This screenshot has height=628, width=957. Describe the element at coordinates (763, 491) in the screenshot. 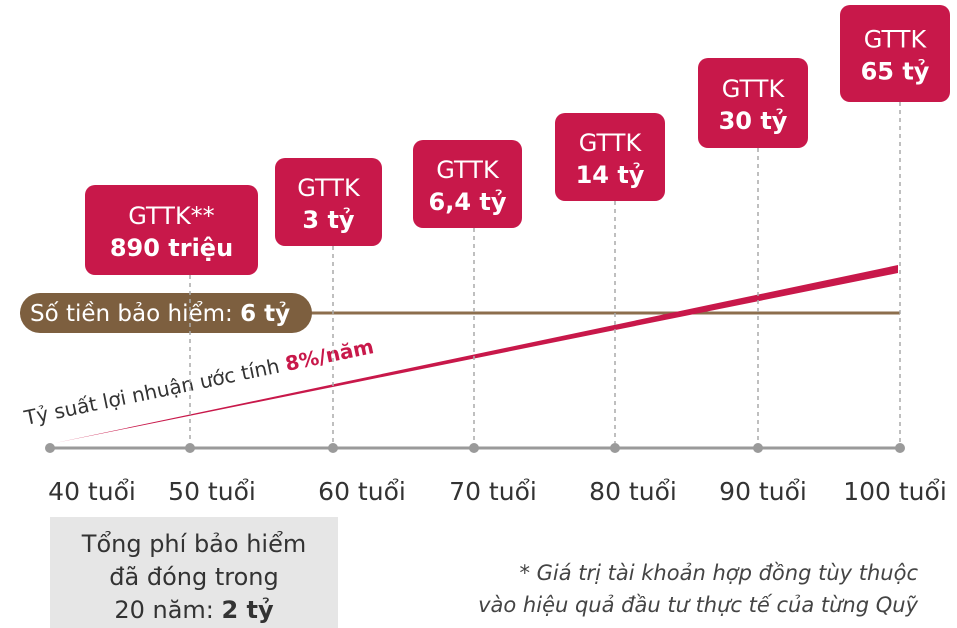

I see `age-label: 90 tuổi` at that location.